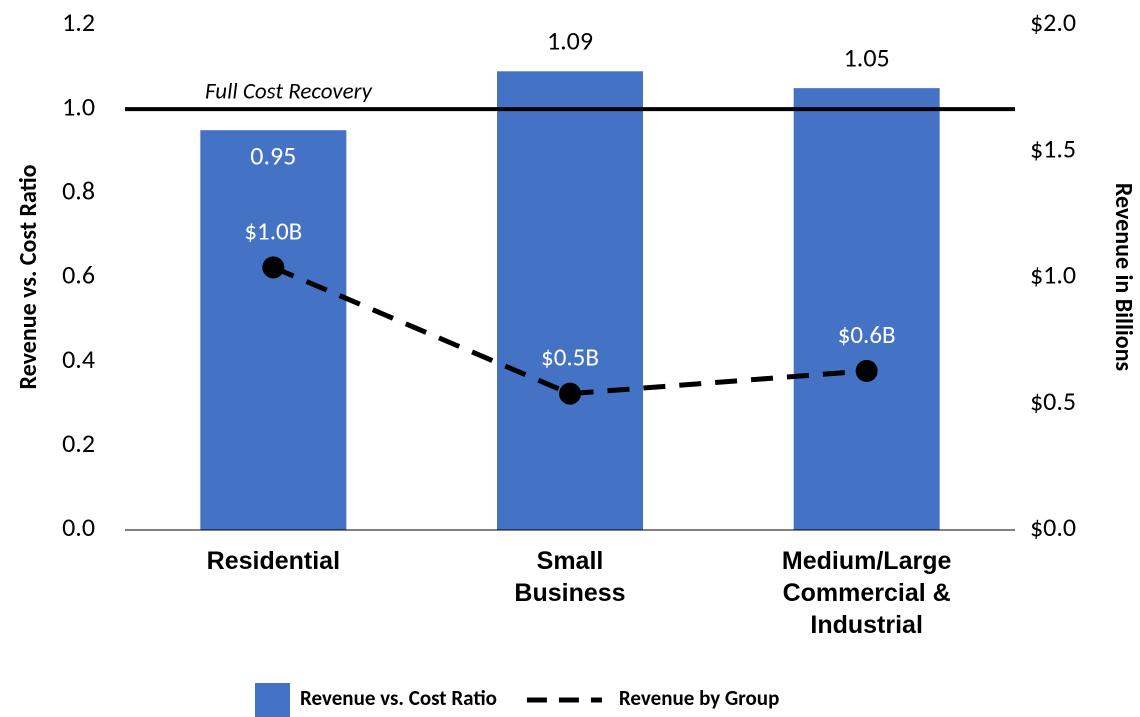 This screenshot has width=1140, height=717. I want to click on reference-label: Full Cost Recovery, so click(289, 92).